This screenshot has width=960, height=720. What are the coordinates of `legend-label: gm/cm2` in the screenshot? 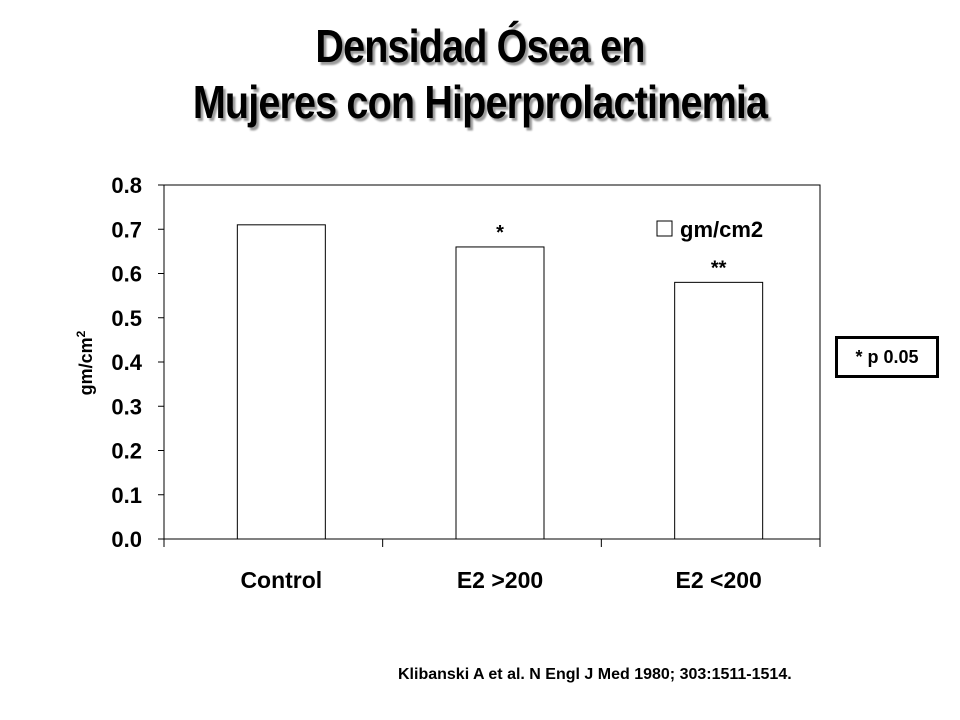 It's located at (721, 229).